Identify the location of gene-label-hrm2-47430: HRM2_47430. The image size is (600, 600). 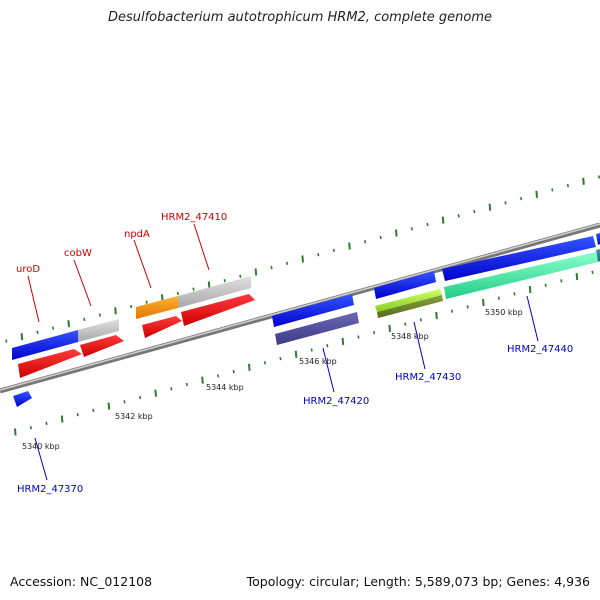
(428, 377).